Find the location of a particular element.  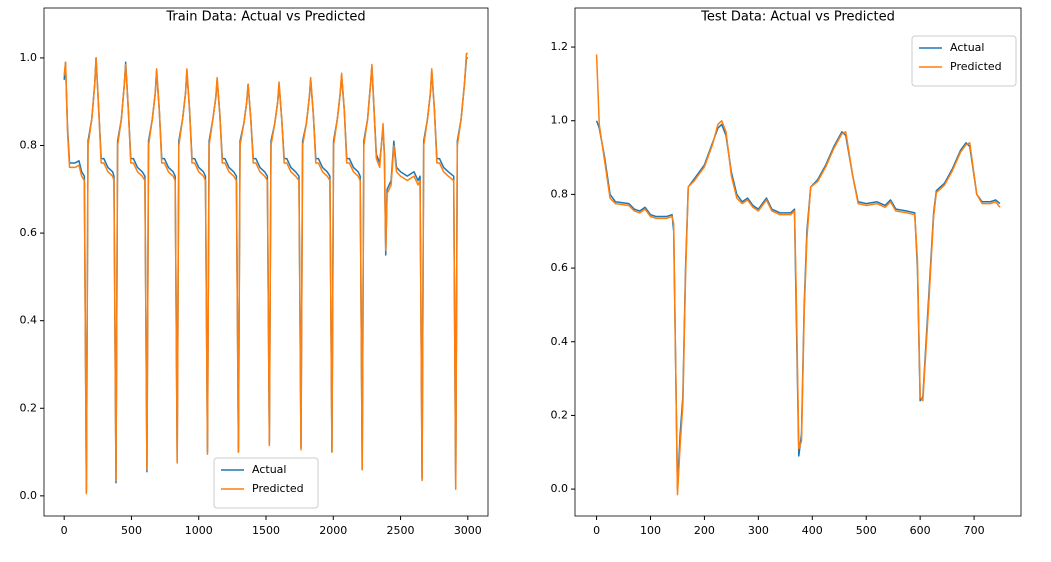

x-tick-label: 600 is located at coordinates (920, 530).